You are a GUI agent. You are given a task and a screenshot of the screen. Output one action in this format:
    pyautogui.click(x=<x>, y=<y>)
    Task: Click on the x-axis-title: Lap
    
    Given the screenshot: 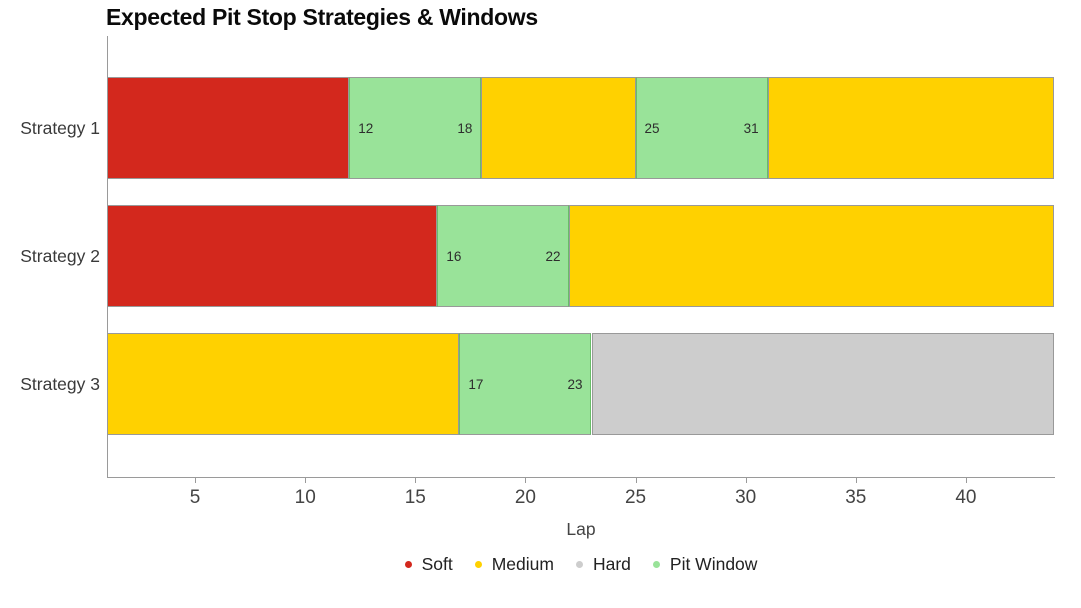 What is the action you would take?
    pyautogui.click(x=581, y=529)
    